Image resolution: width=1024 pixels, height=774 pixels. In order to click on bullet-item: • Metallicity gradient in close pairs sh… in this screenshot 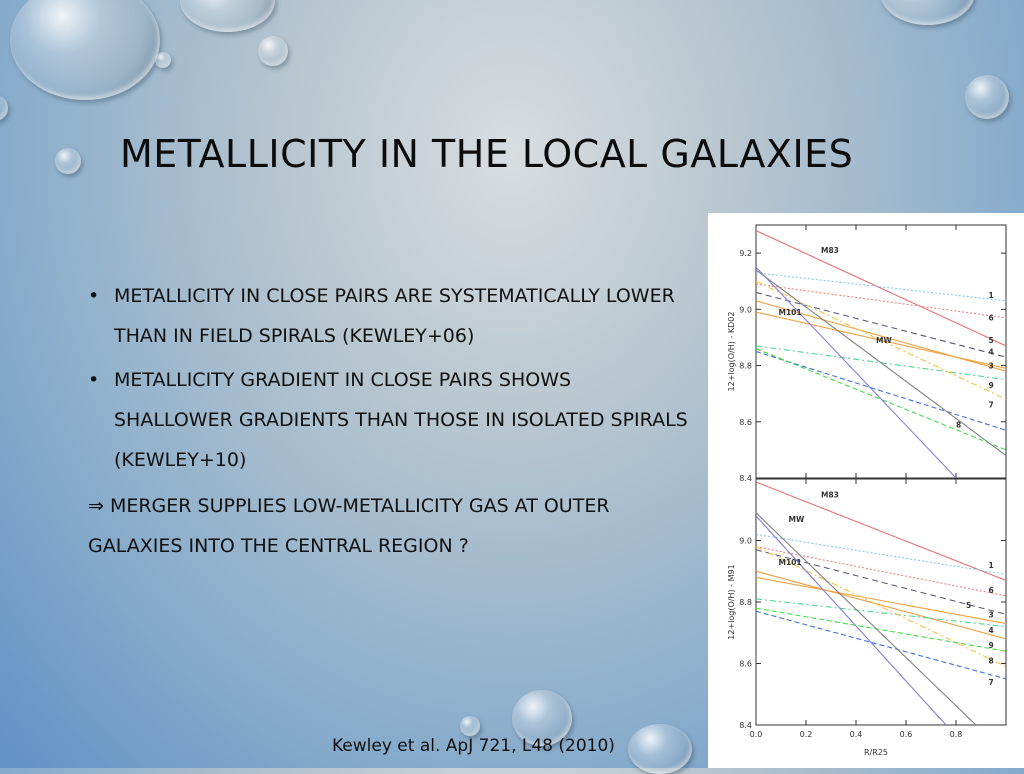, I will do `click(388, 420)`.